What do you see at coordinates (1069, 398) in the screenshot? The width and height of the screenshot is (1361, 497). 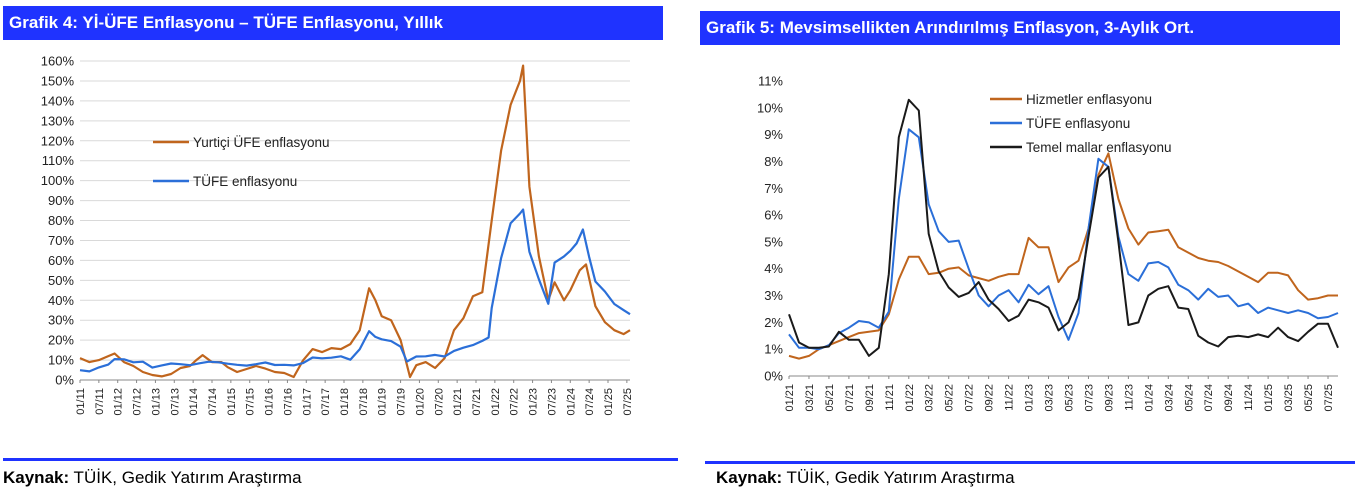 I see `x-tick-label: 05/23` at bounding box center [1069, 398].